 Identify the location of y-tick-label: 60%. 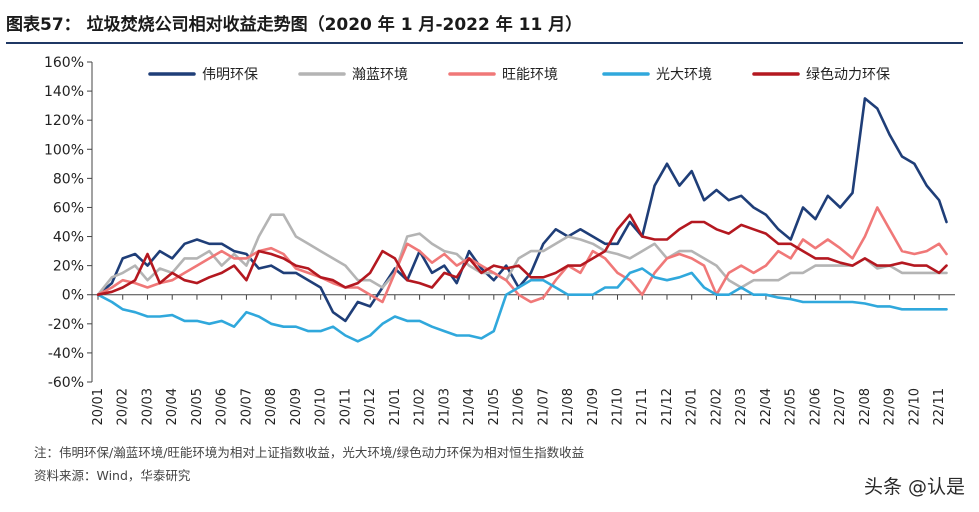
(68, 208).